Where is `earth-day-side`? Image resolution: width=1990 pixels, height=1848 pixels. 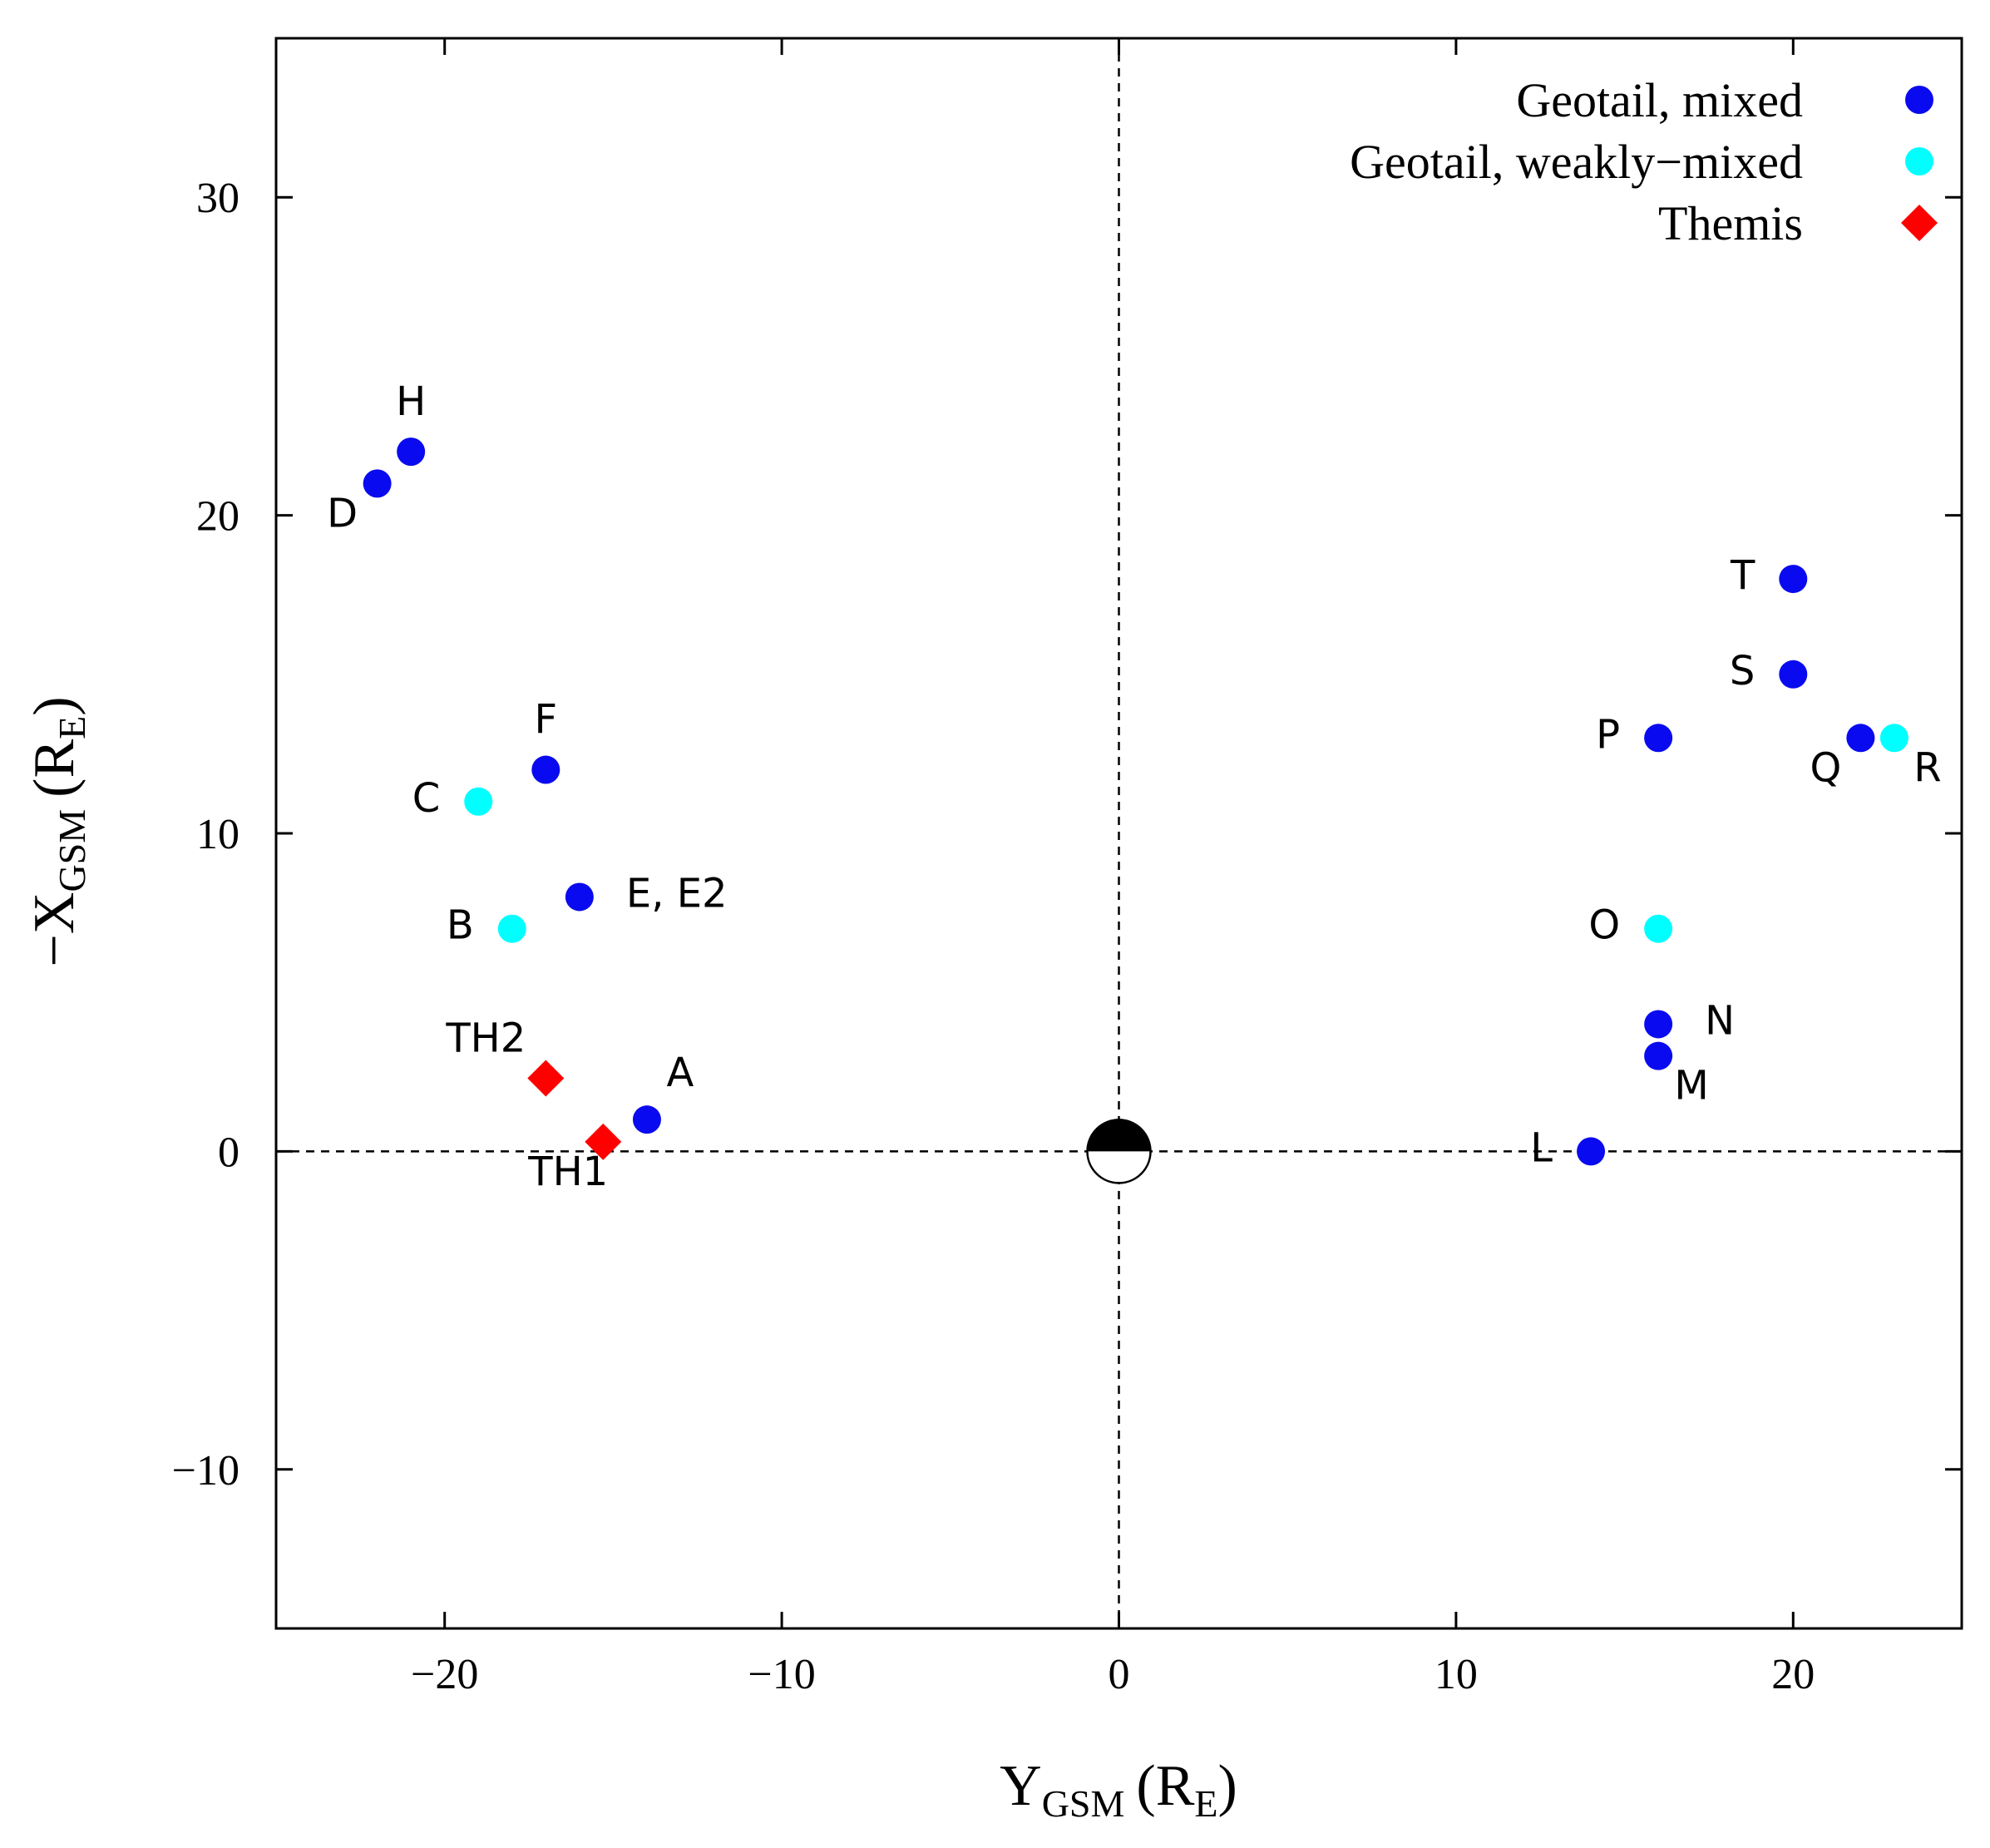 earth-day-side is located at coordinates (1119, 1135).